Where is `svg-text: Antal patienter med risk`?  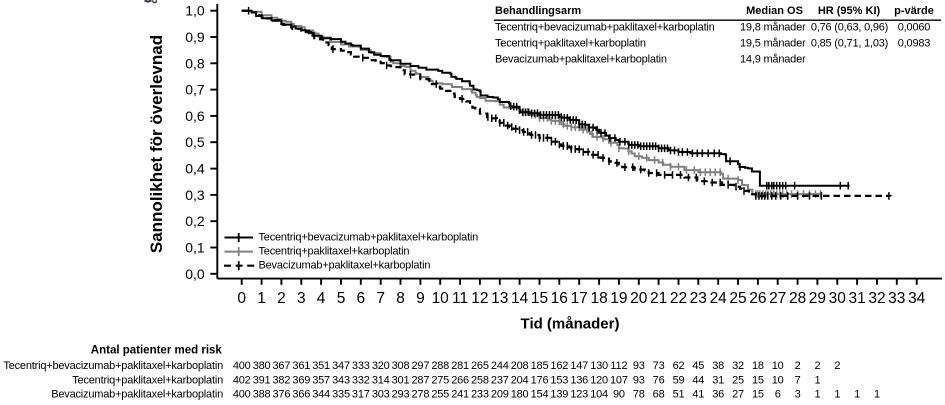 svg-text: Antal patienter med risk is located at coordinates (157, 351).